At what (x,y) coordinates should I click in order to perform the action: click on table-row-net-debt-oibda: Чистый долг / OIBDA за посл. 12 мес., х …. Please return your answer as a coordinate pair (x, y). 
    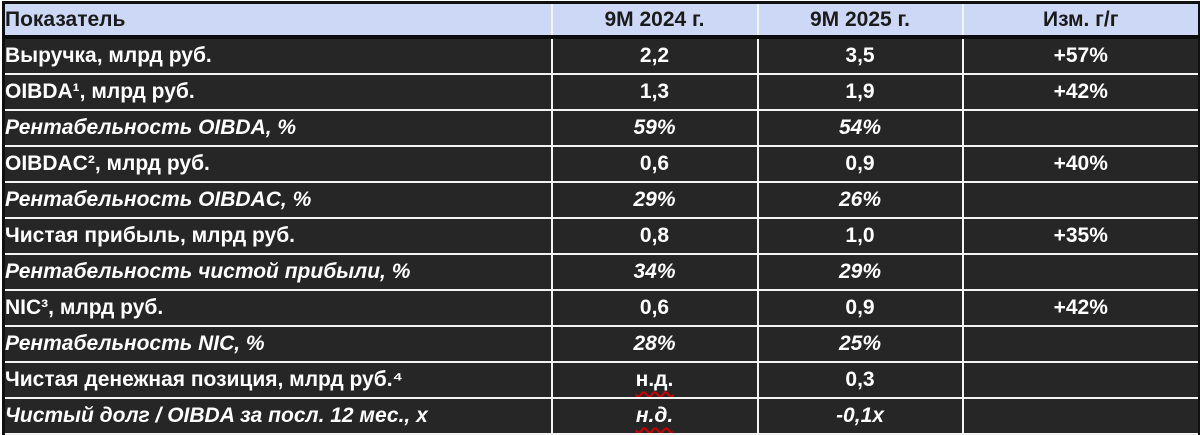
    Looking at the image, I should click on (601, 416).